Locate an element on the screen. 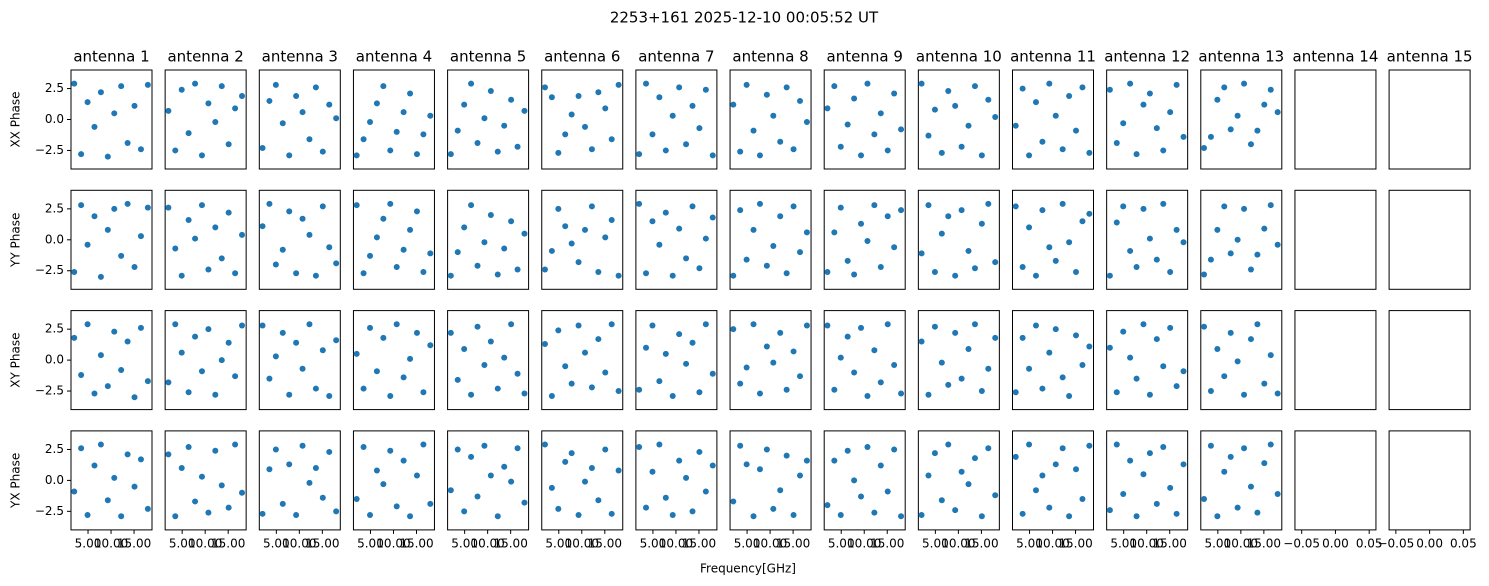 This screenshot has width=1489, height=586. y-tick-label: 0.0 is located at coordinates (54, 119).